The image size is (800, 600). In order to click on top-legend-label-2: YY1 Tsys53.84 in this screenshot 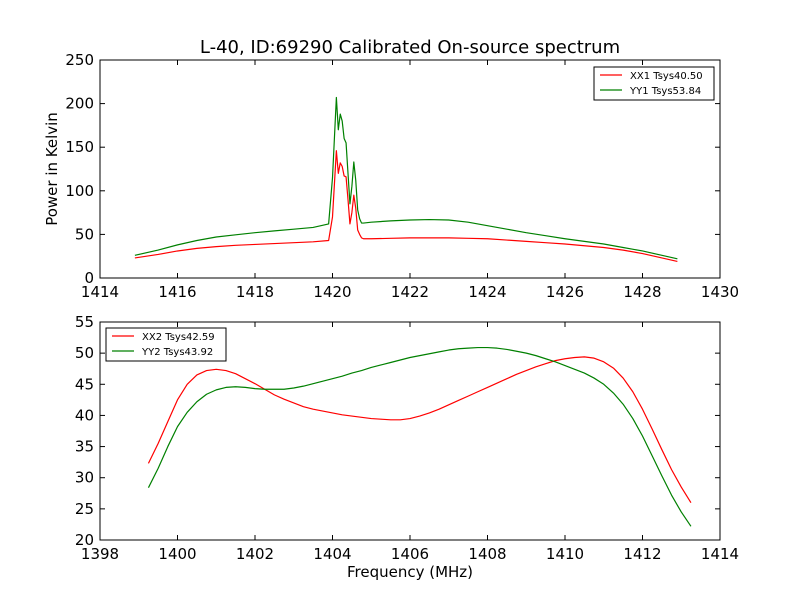, I will do `click(665, 91)`.